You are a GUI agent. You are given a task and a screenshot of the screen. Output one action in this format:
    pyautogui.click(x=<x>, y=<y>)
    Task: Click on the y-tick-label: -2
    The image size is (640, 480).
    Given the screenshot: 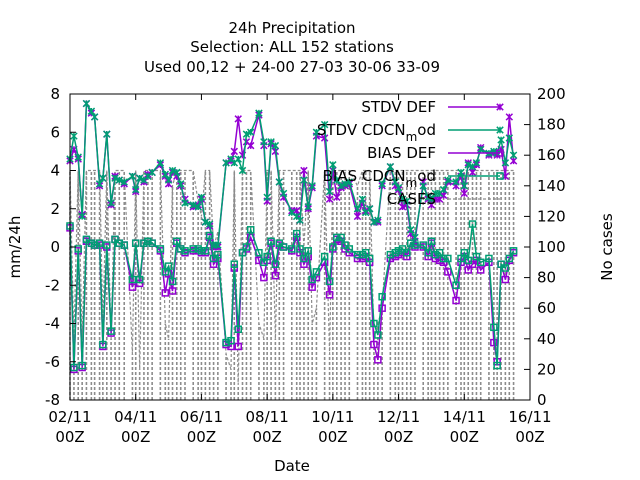 What is the action you would take?
    pyautogui.click(x=52, y=285)
    